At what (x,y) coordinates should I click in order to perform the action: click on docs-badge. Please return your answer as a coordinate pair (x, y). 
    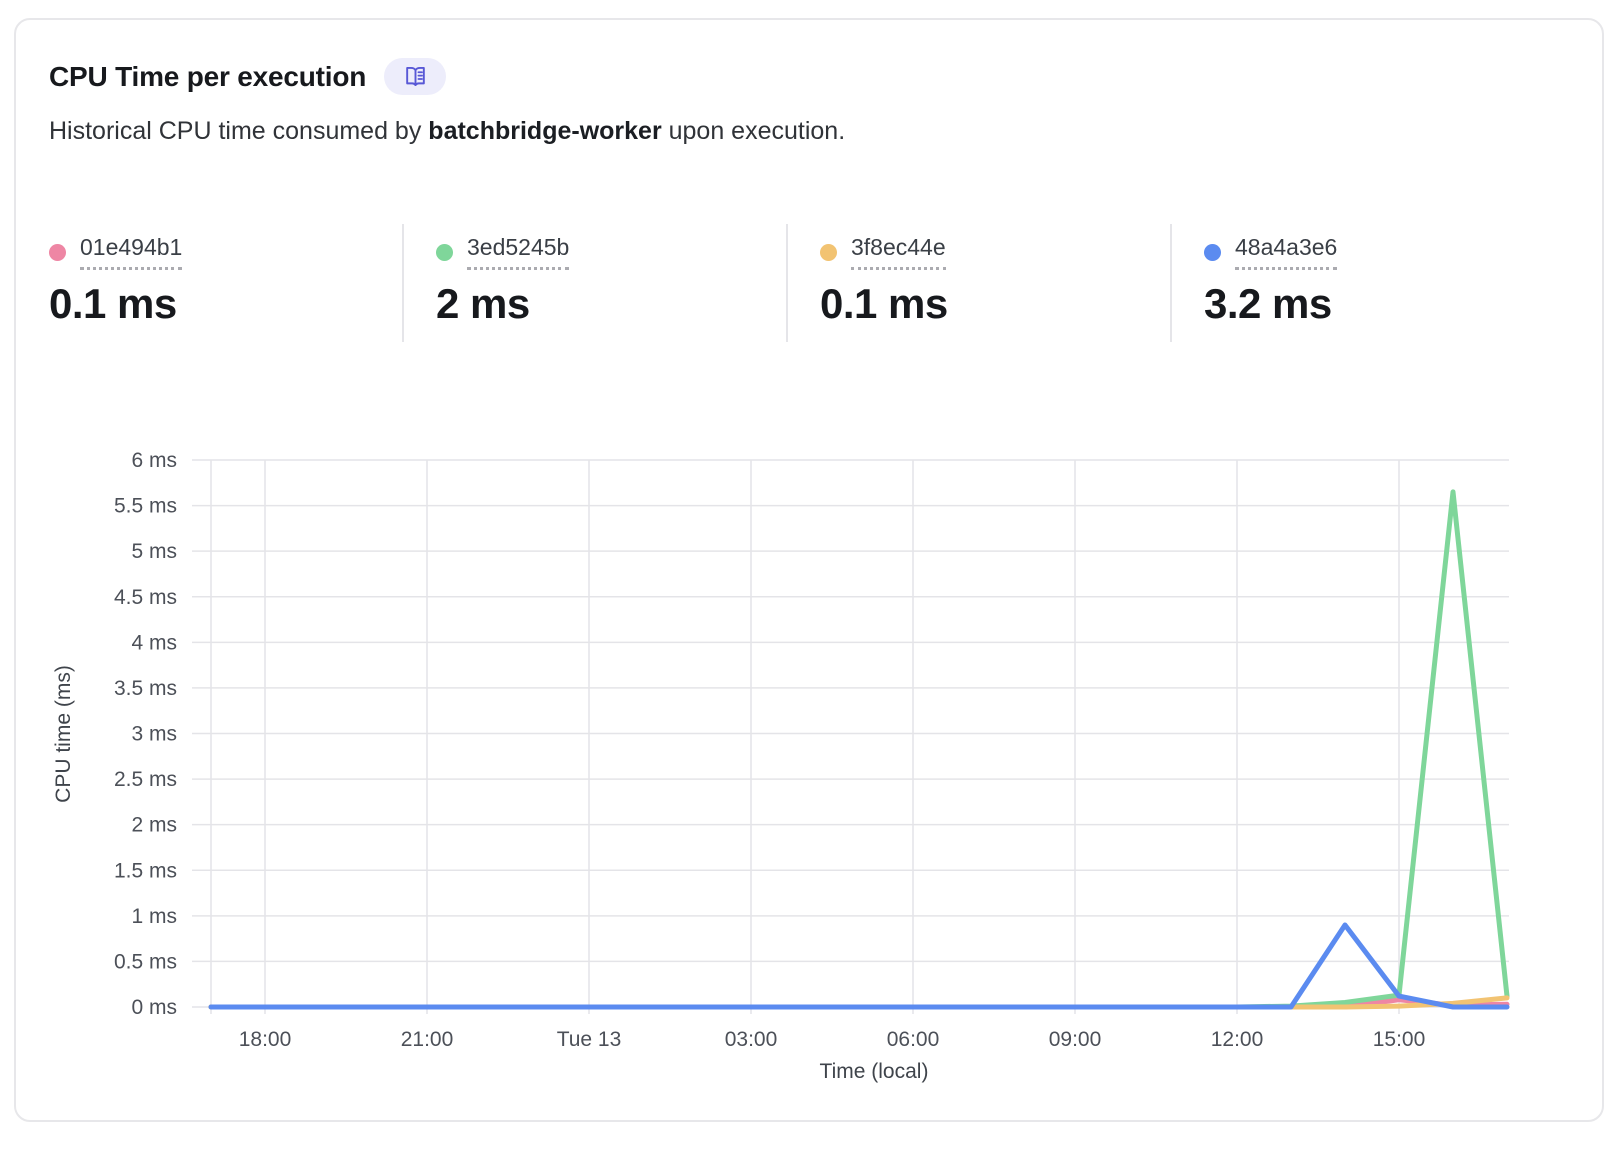
    Looking at the image, I should click on (415, 76).